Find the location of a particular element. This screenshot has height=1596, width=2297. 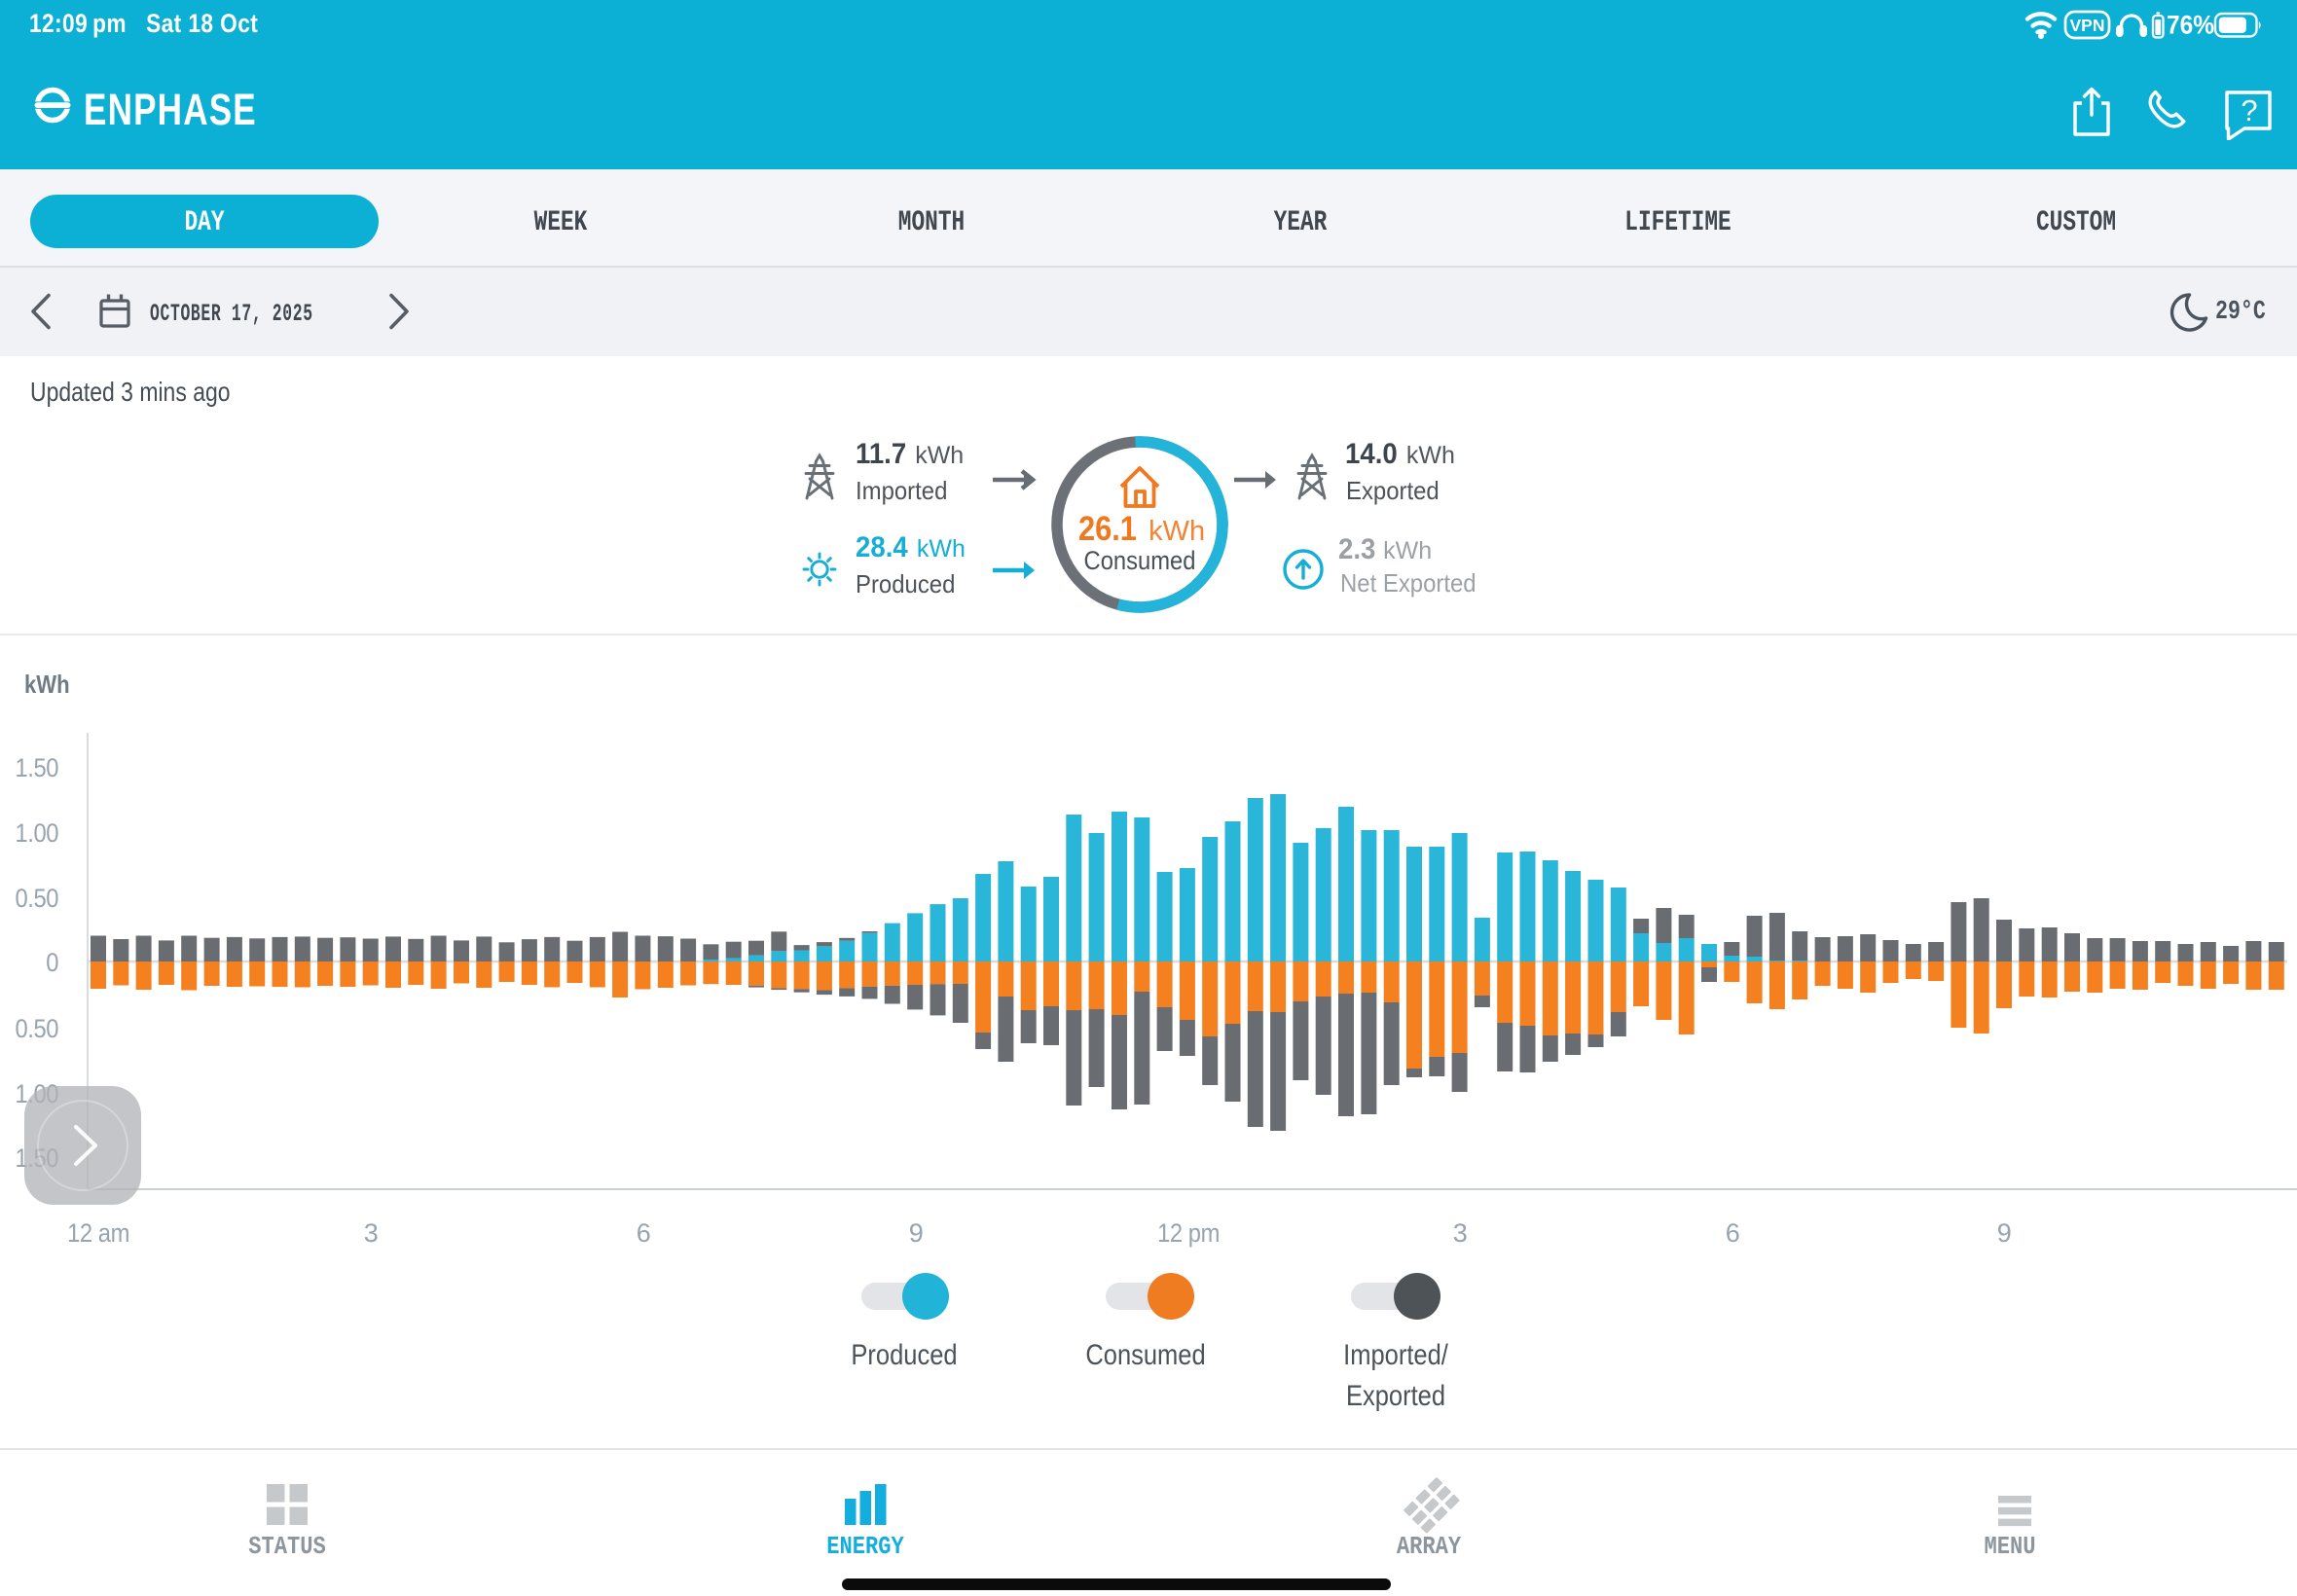

svg-text: 76% is located at coordinates (2191, 25).